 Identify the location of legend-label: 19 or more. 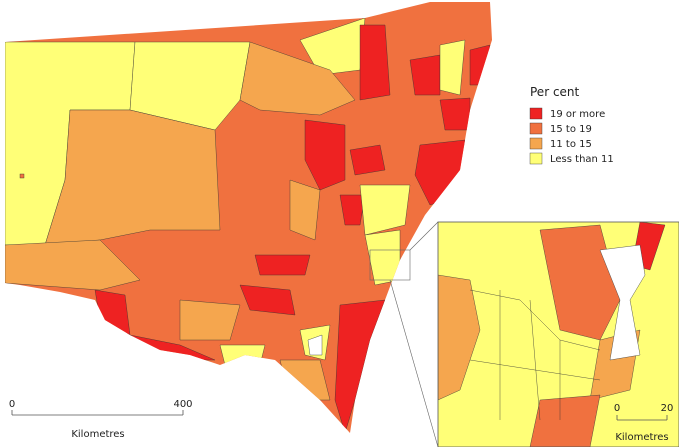
(577, 114).